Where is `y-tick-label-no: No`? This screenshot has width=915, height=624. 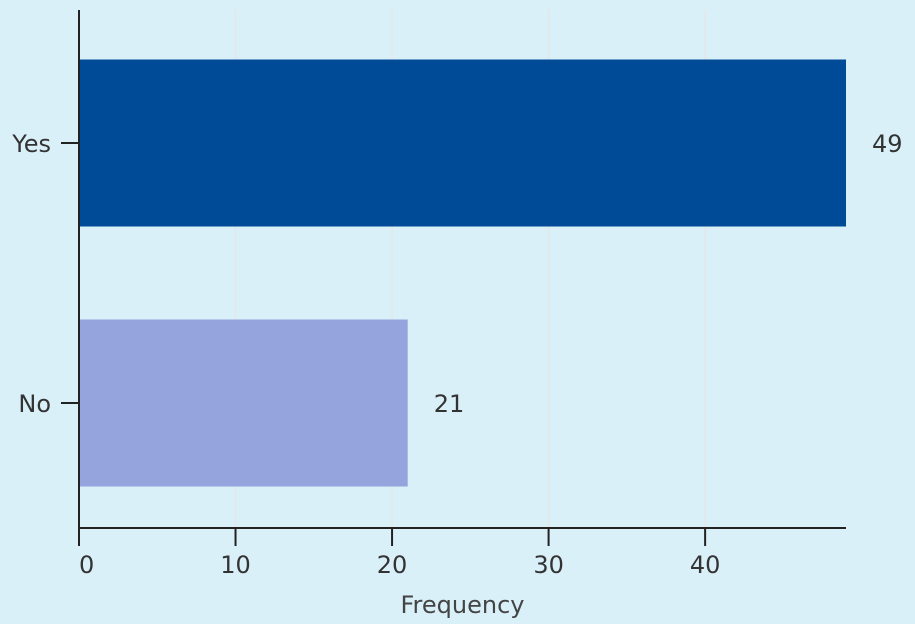 y-tick-label-no: No is located at coordinates (34, 404).